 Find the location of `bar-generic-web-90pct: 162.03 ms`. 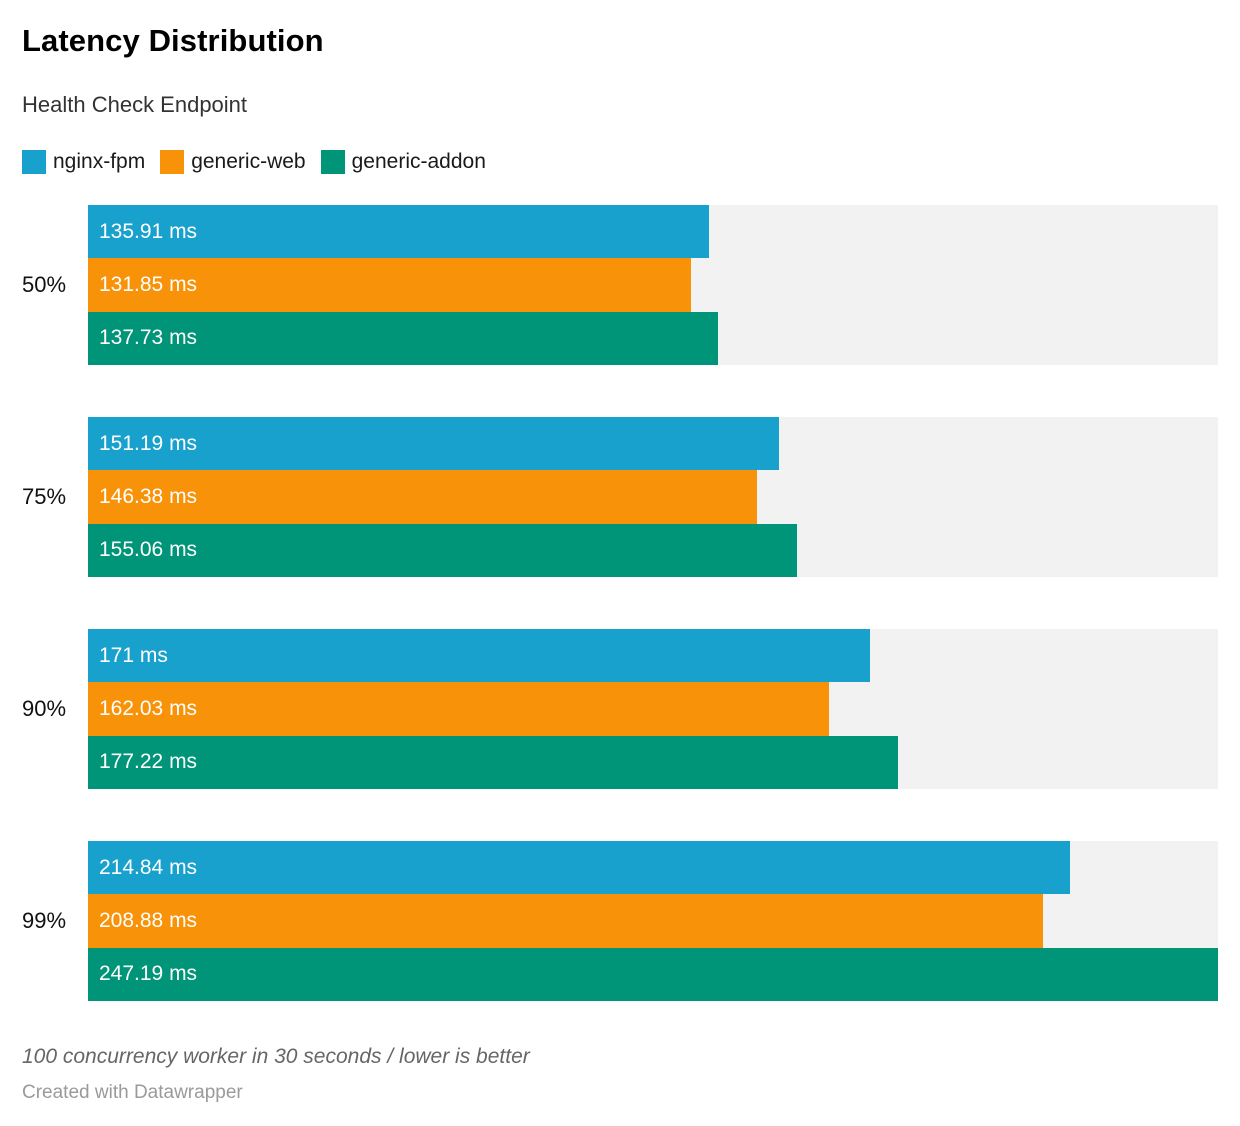

bar-generic-web-90pct: 162.03 ms is located at coordinates (458, 709).